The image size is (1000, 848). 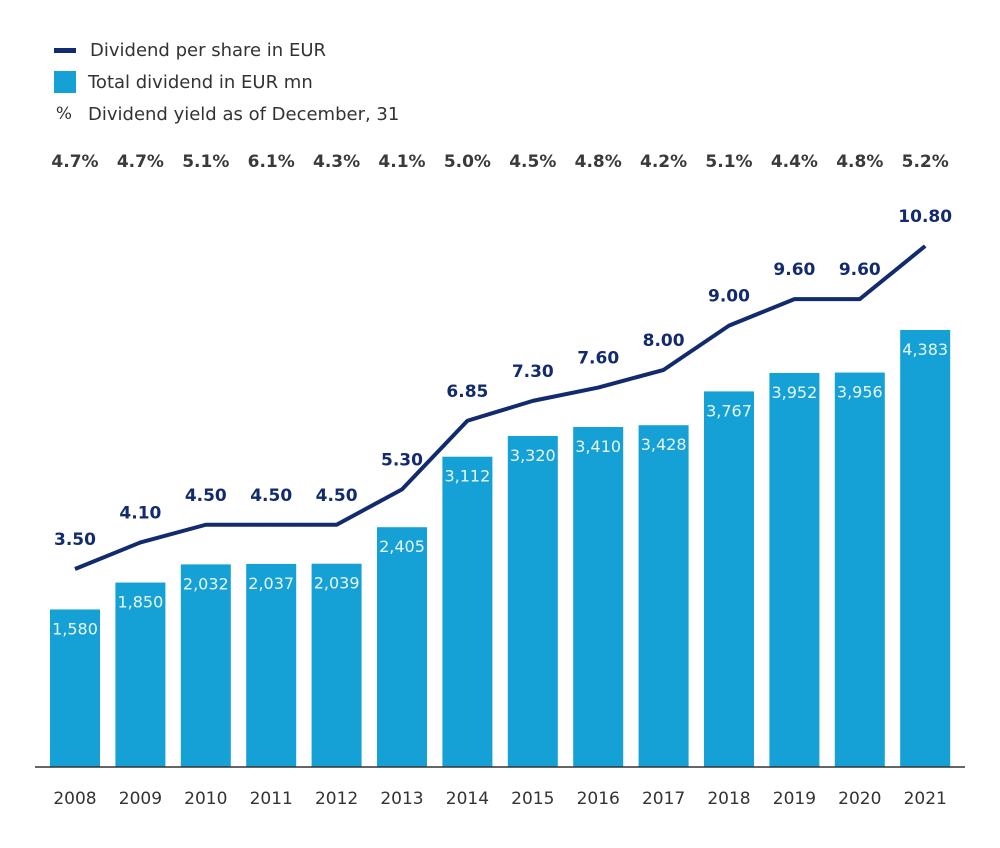 What do you see at coordinates (532, 799) in the screenshot?
I see `x-tick-label: 2015` at bounding box center [532, 799].